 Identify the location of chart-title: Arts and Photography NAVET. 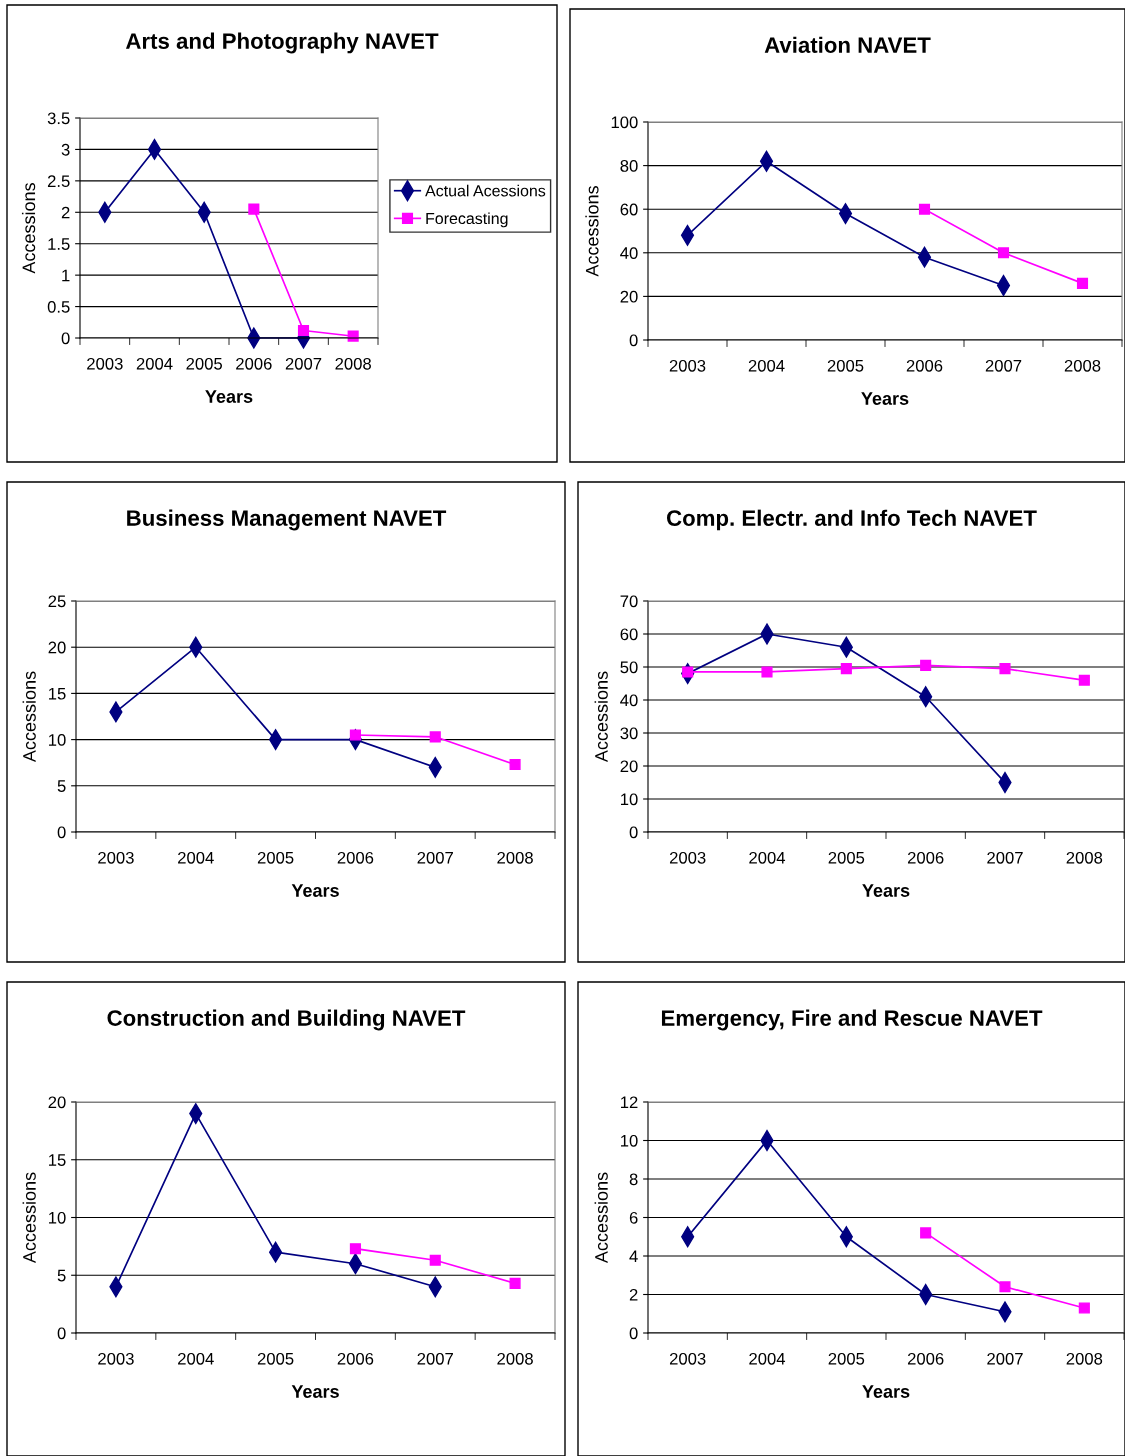
(282, 43).